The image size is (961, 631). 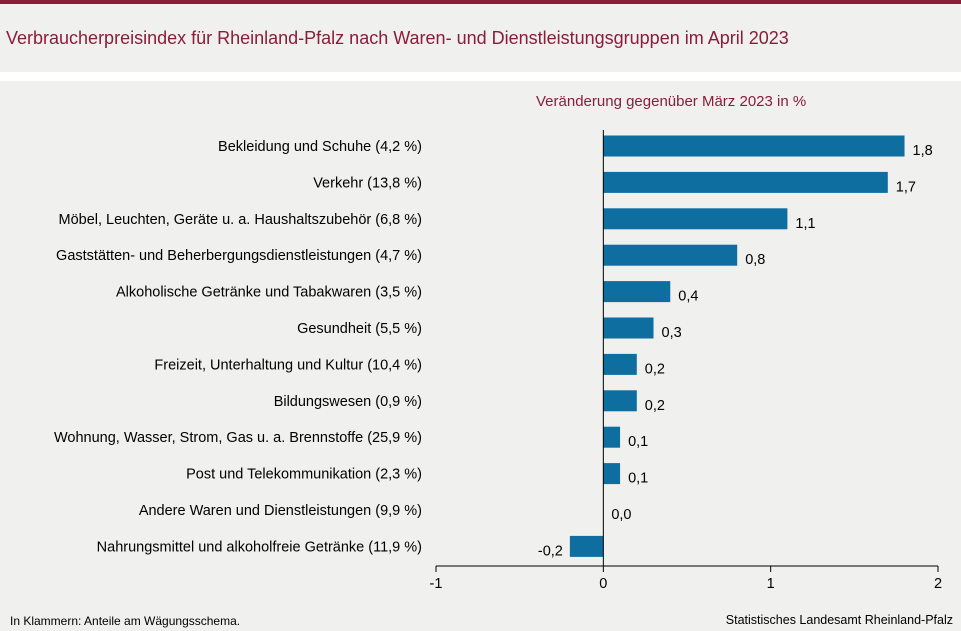 I want to click on value-label: 0,4, so click(x=688, y=297).